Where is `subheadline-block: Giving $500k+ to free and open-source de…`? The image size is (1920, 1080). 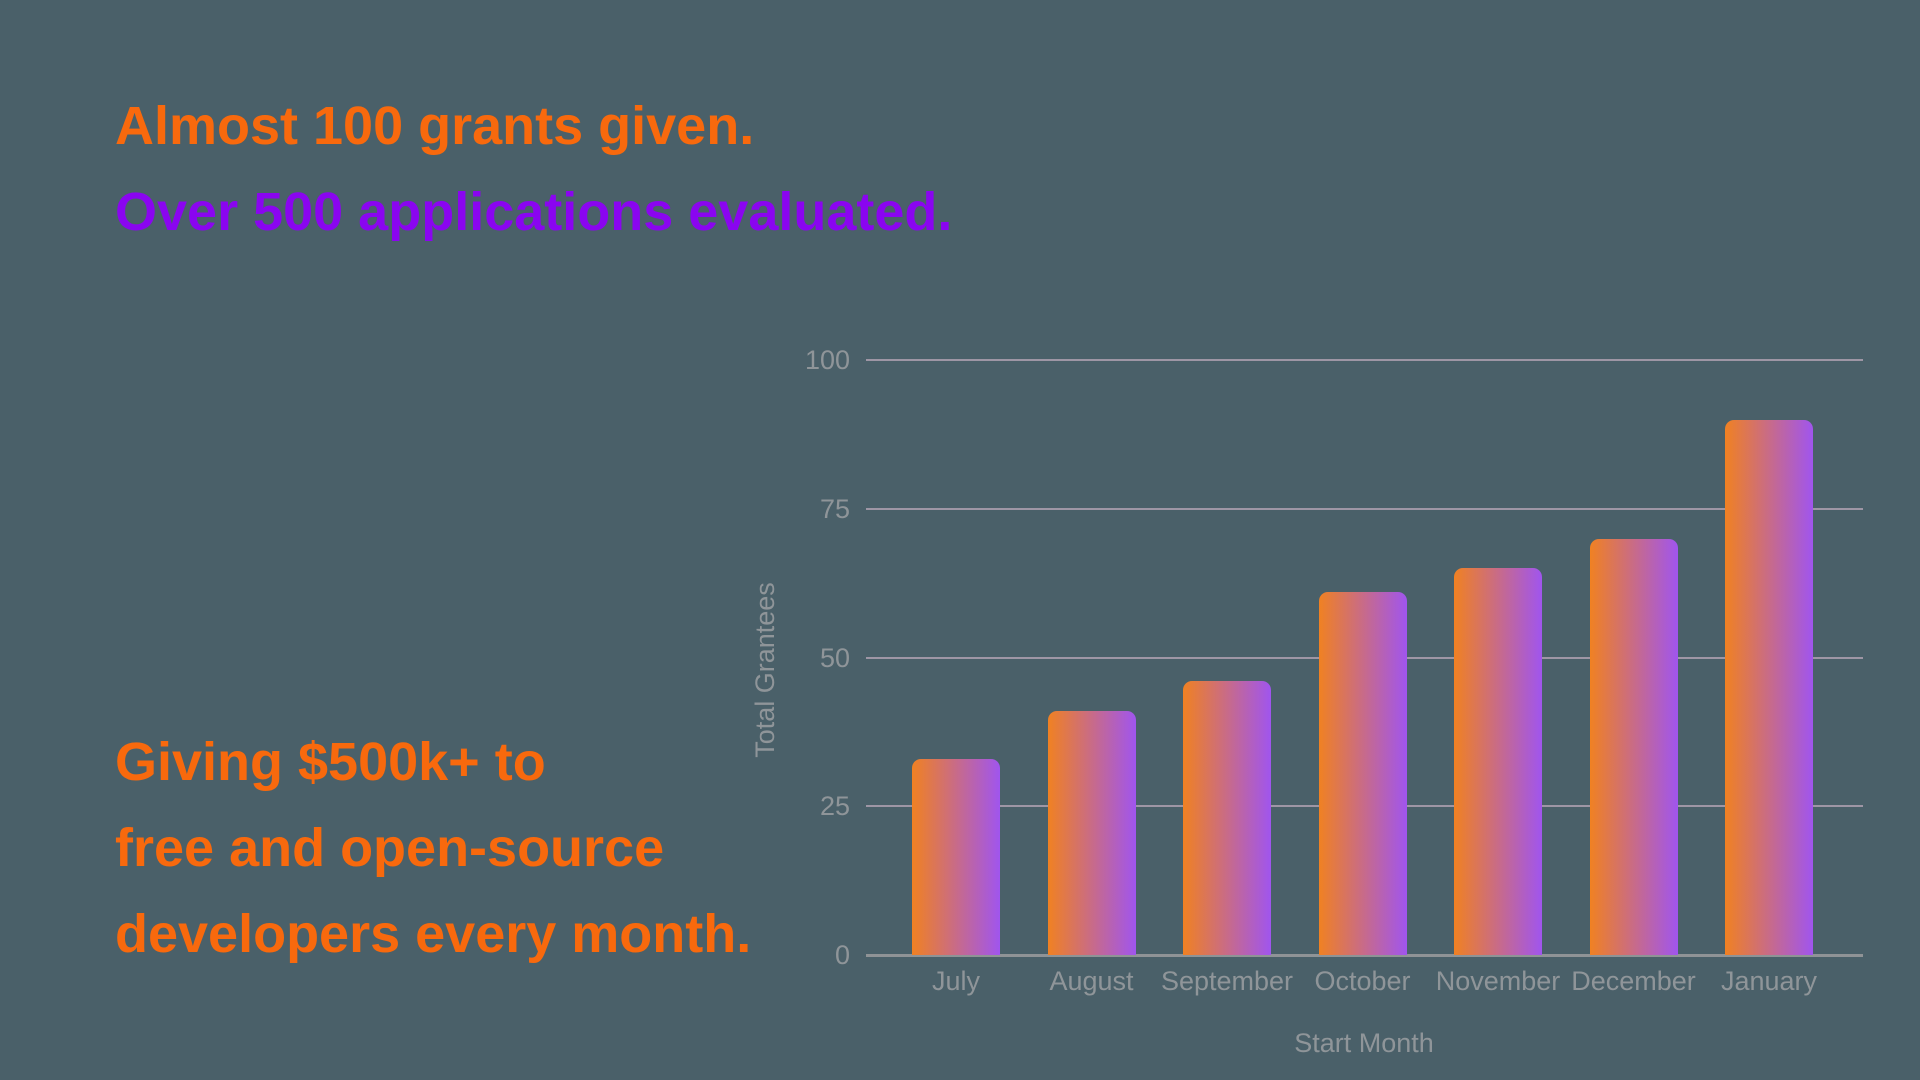
subheadline-block: Giving $500k+ to free and open-source de… is located at coordinates (433, 848).